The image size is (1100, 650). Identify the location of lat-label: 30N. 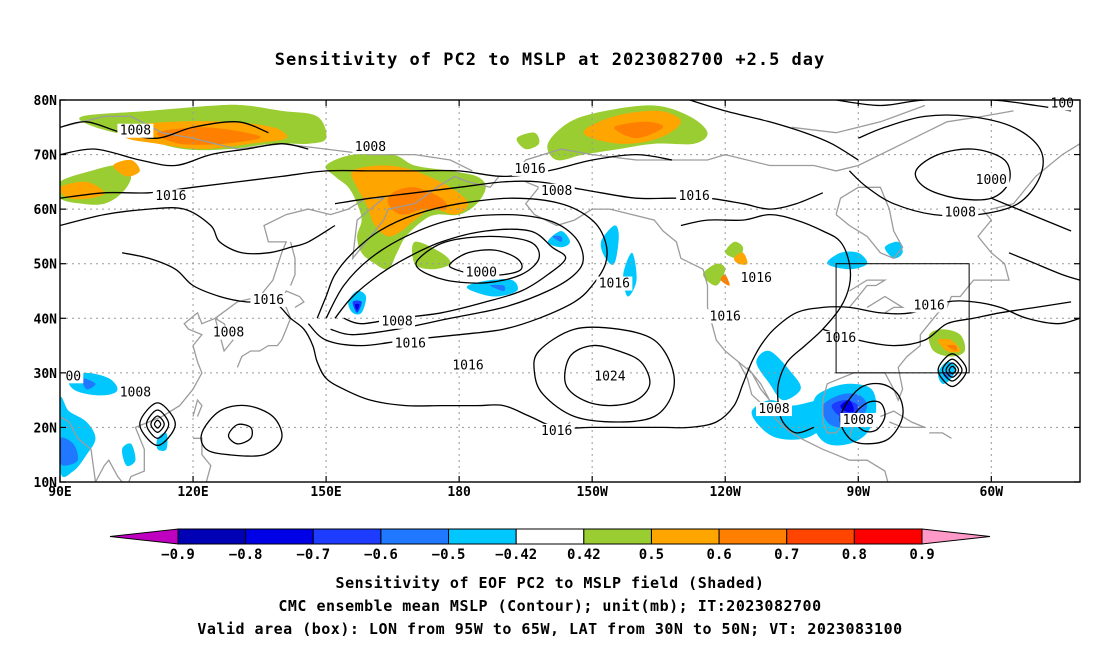
(46, 374).